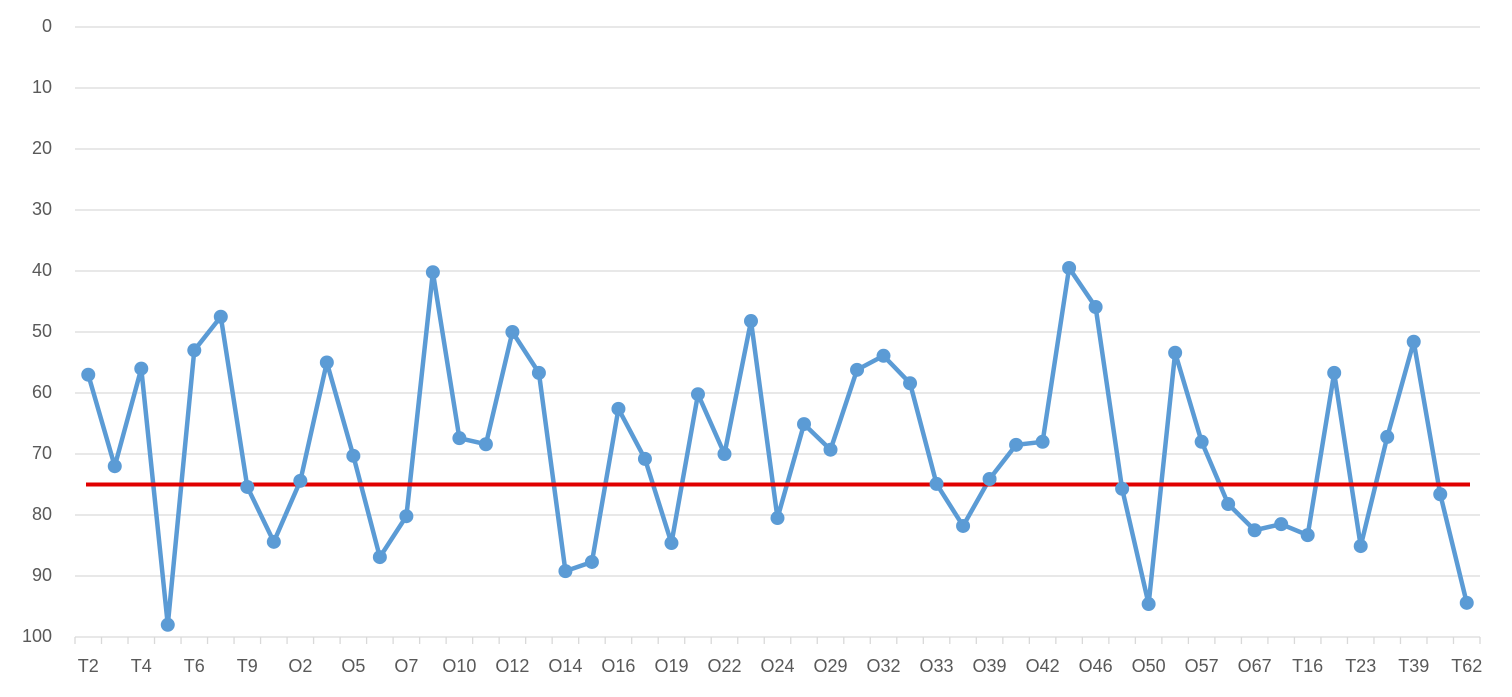 This screenshot has width=1512, height=697. What do you see at coordinates (459, 666) in the screenshot?
I see `x-tick-label: O10` at bounding box center [459, 666].